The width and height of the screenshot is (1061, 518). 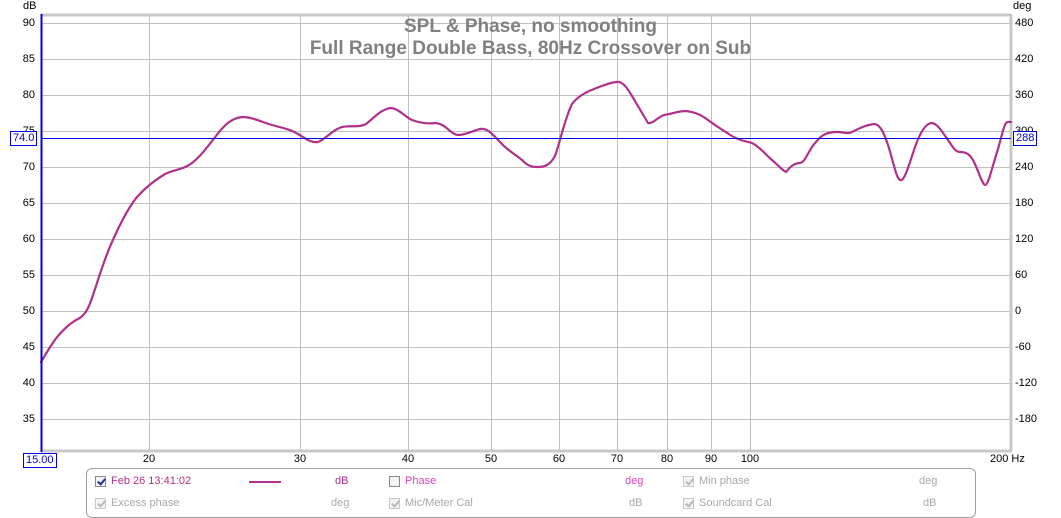 I want to click on x-tick: 80, so click(x=667, y=459).